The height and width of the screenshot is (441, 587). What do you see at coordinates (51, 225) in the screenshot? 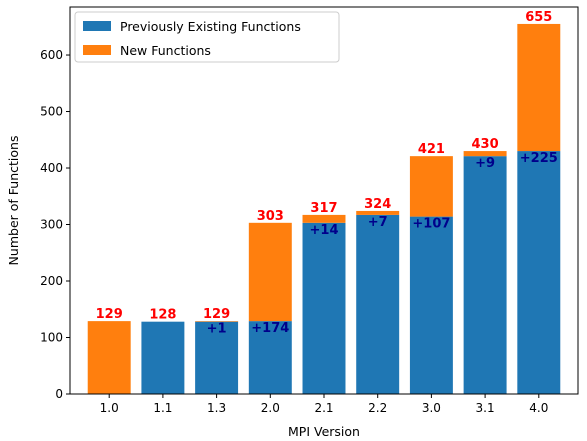
I see `y-tick-label-300: 300` at bounding box center [51, 225].